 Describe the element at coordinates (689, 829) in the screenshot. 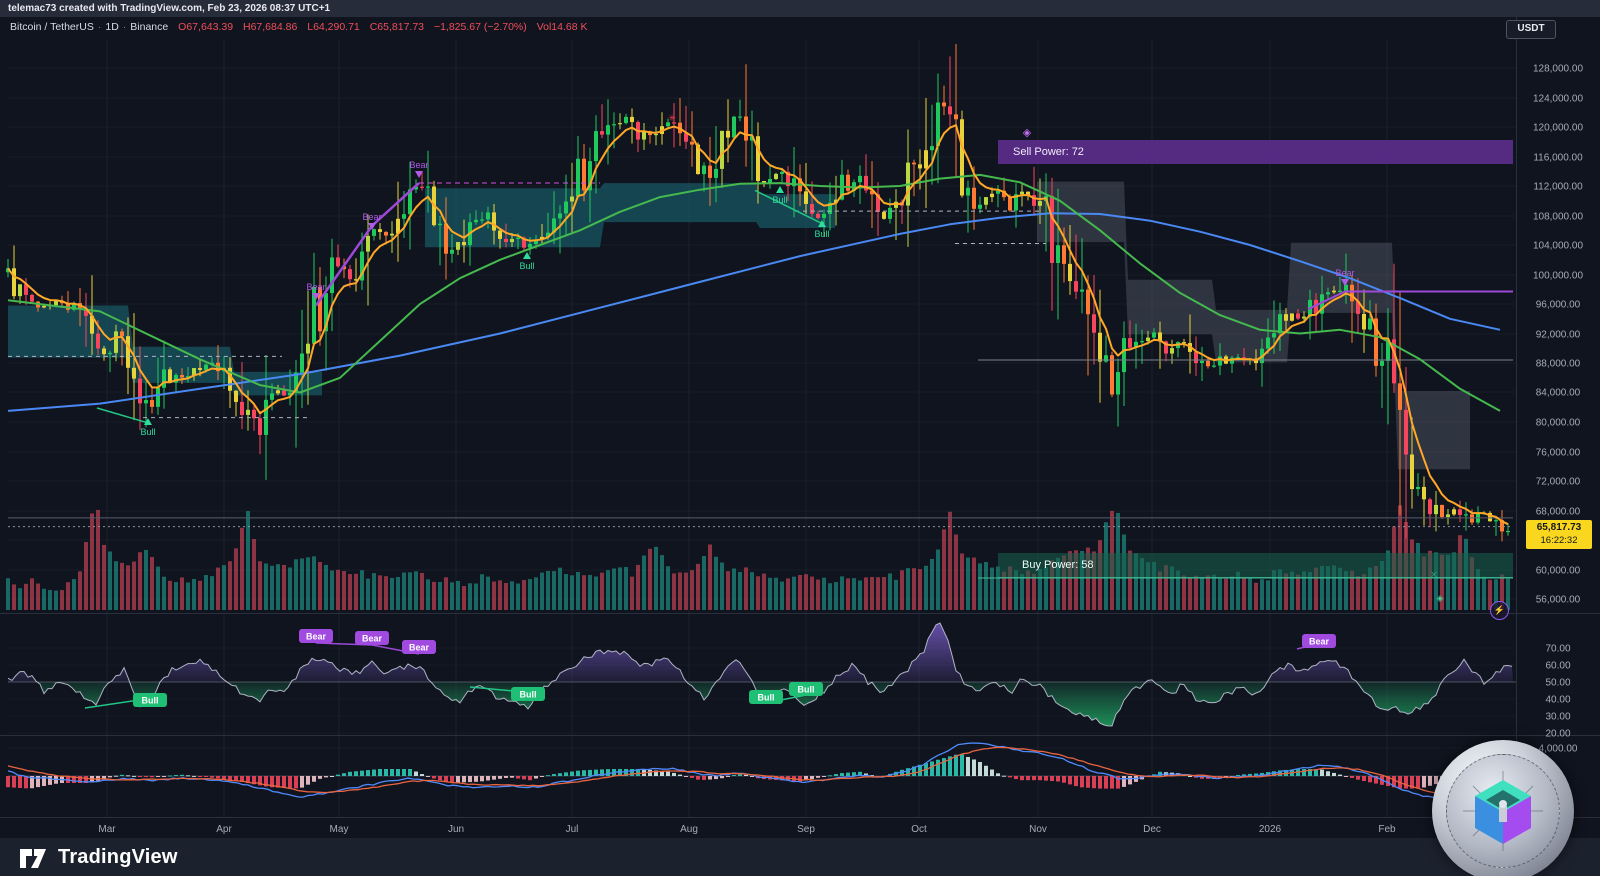

I see `svg-text: Aug` at that location.